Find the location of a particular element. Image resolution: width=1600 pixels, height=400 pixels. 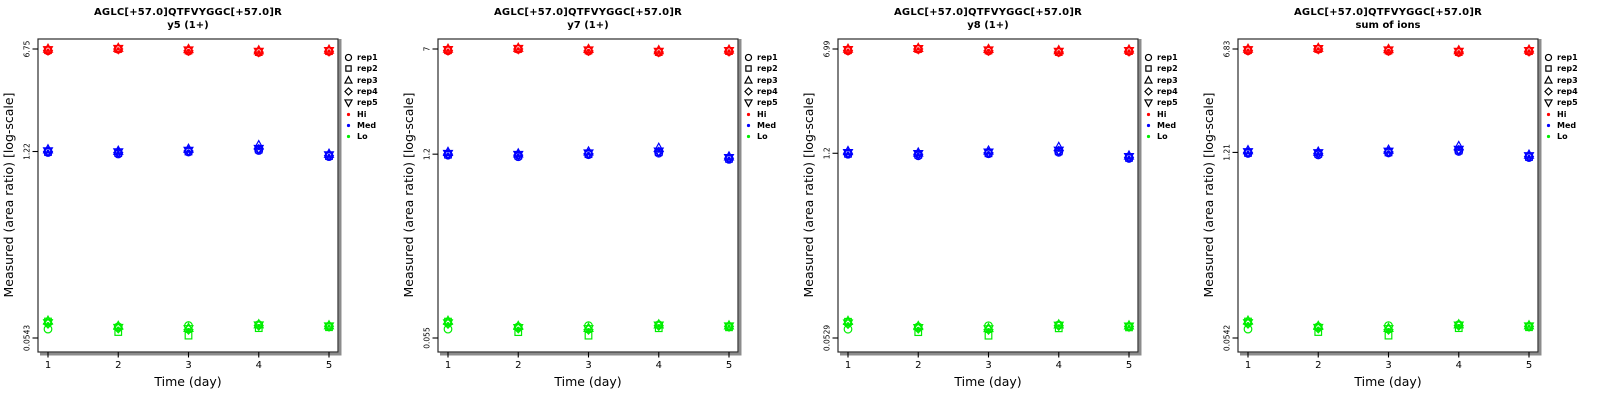

marker-triangle-up is located at coordinates (348, 79).